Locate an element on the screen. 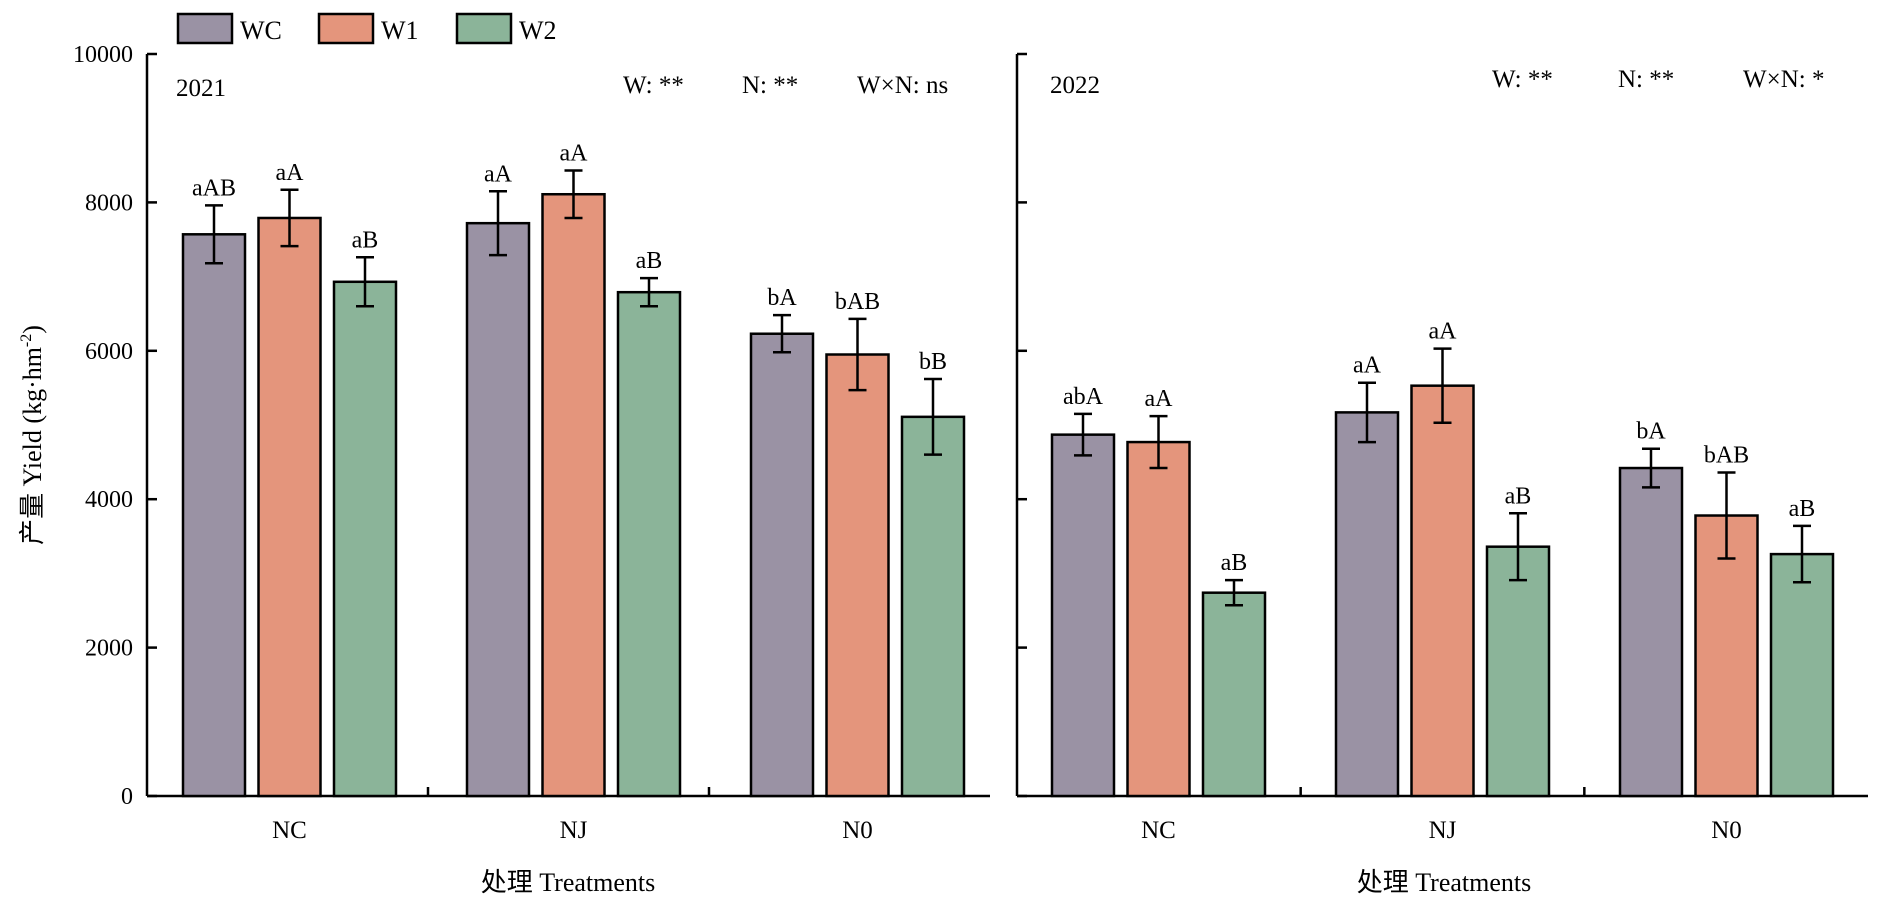  legend-item-w1: W1 is located at coordinates (368, 28).